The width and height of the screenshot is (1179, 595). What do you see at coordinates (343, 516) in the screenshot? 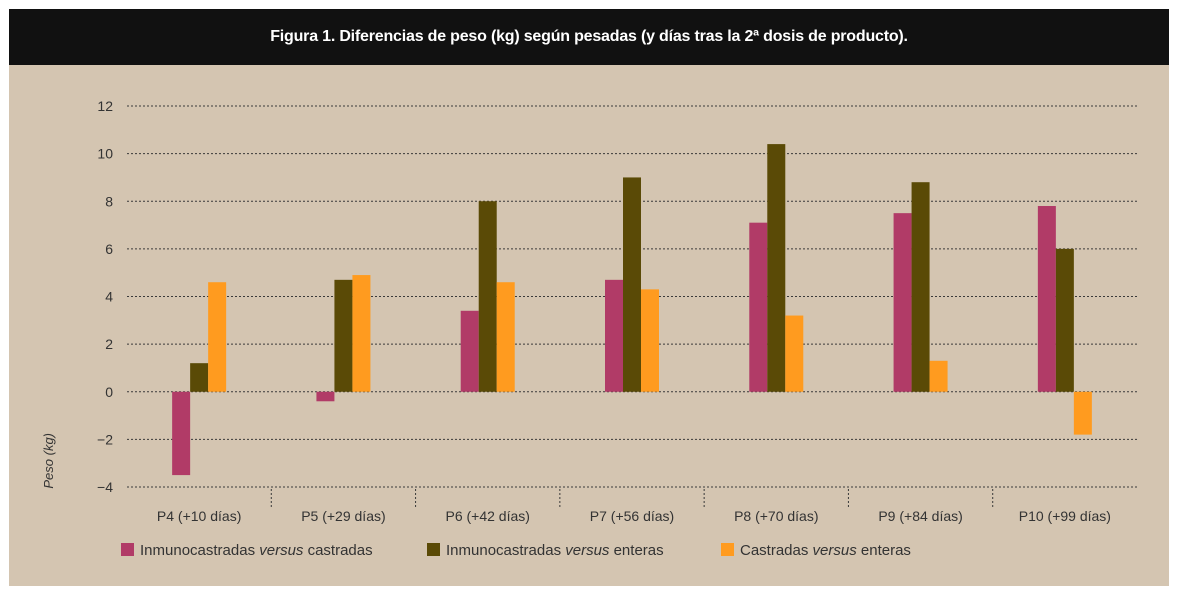
I see `category-label: P5 (+29 días)` at bounding box center [343, 516].